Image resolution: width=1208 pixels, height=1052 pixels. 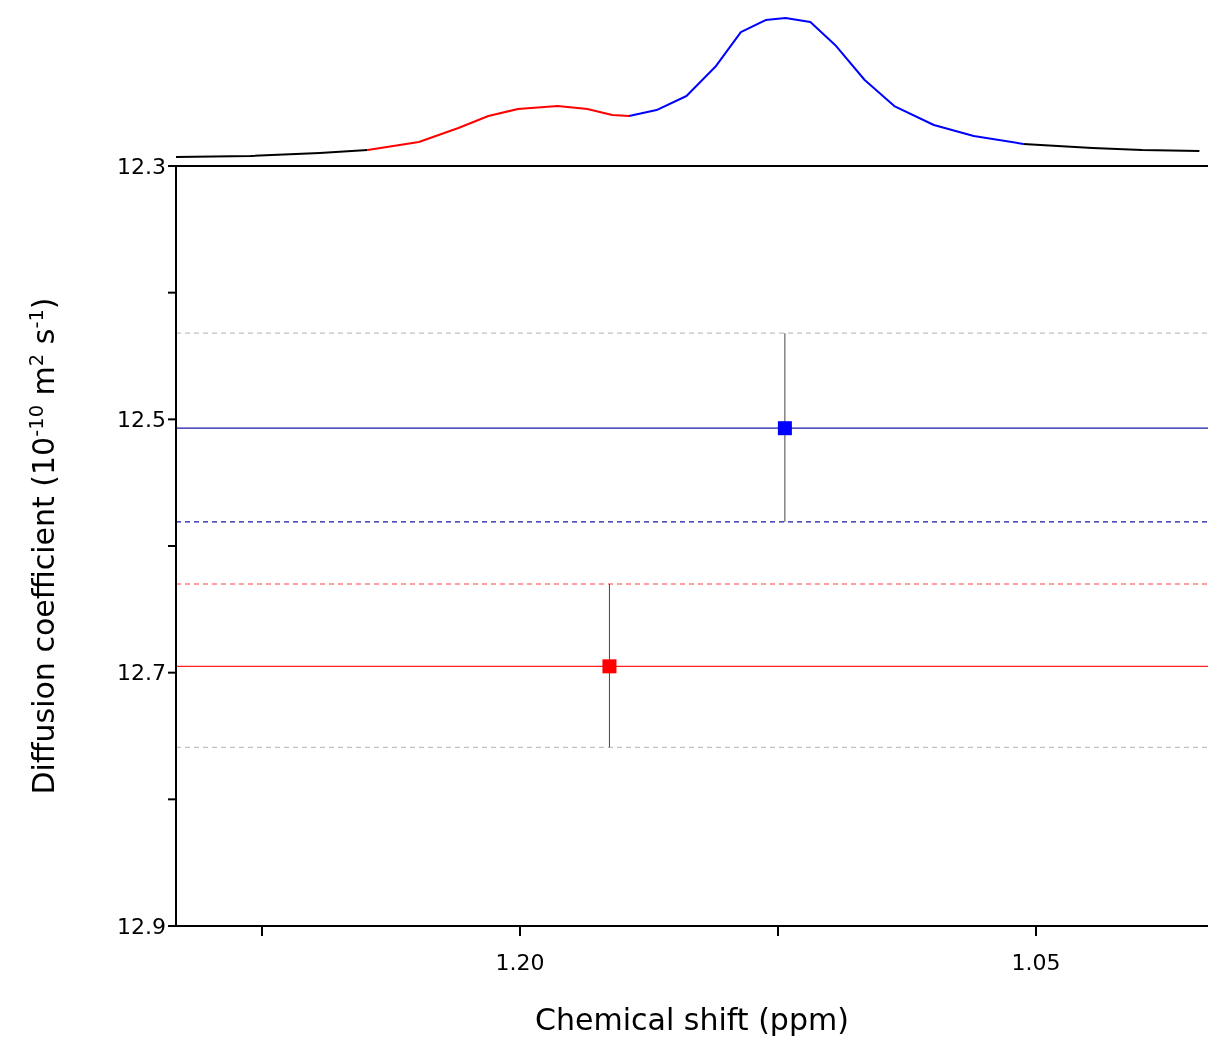 I want to click on x-tick-label: 1.20, so click(x=520, y=962).